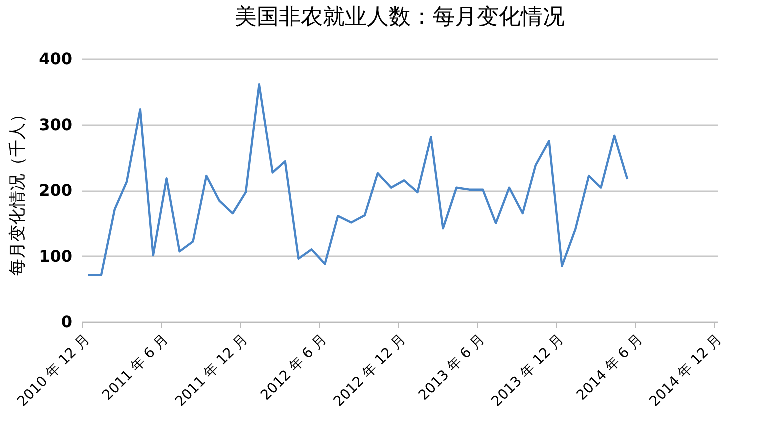 The image size is (762, 447). What do you see at coordinates (55, 256) in the screenshot?
I see `y-tick-label: 100` at bounding box center [55, 256].